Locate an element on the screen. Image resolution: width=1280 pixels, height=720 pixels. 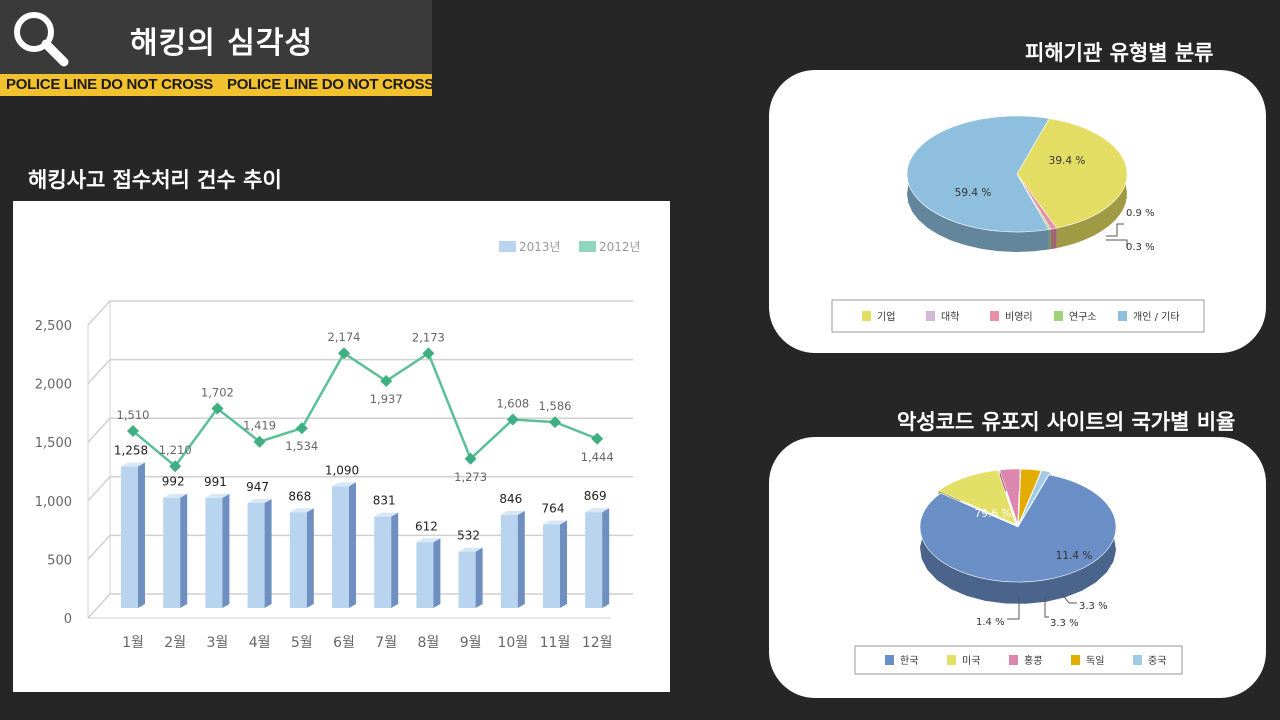
bar-value-label: 764 is located at coordinates (553, 508).